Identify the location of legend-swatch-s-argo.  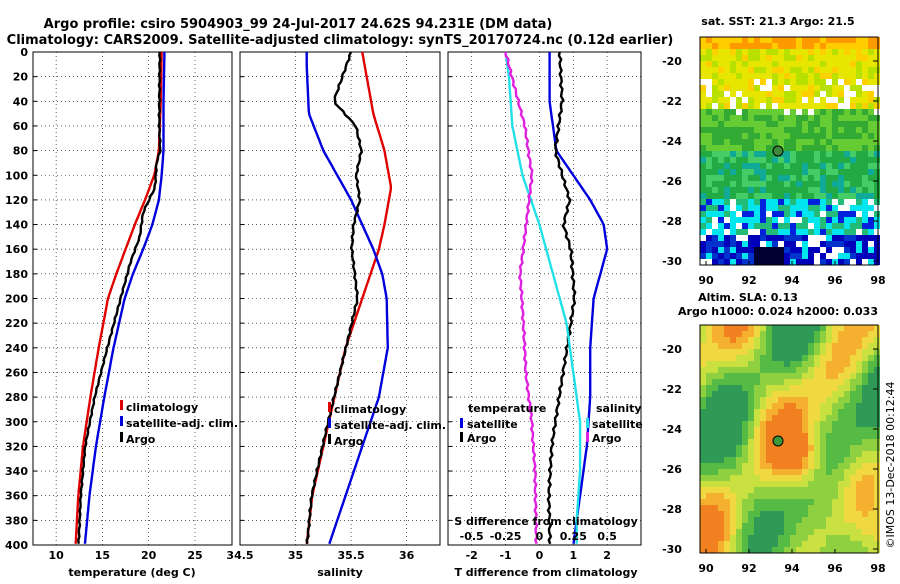
(587, 437).